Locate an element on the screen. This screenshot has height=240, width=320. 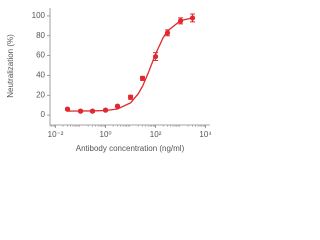
x-axis-label: Antibody concentration (ng/ml) is located at coordinates (130, 148).